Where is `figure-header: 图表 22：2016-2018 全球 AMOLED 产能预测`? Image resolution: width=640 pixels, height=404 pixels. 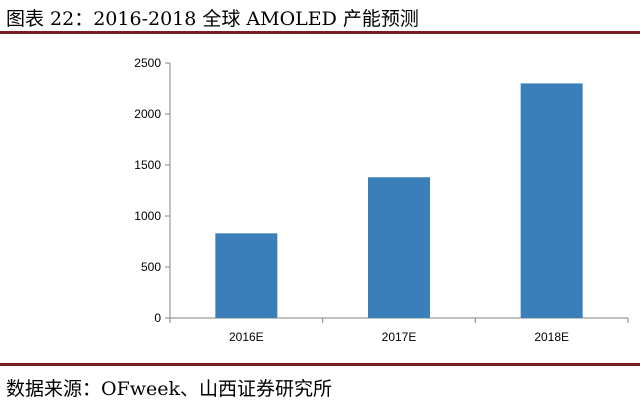
figure-header: 图表 22：2016-2018 全球 AMOLED 产能预测 is located at coordinates (320, 17).